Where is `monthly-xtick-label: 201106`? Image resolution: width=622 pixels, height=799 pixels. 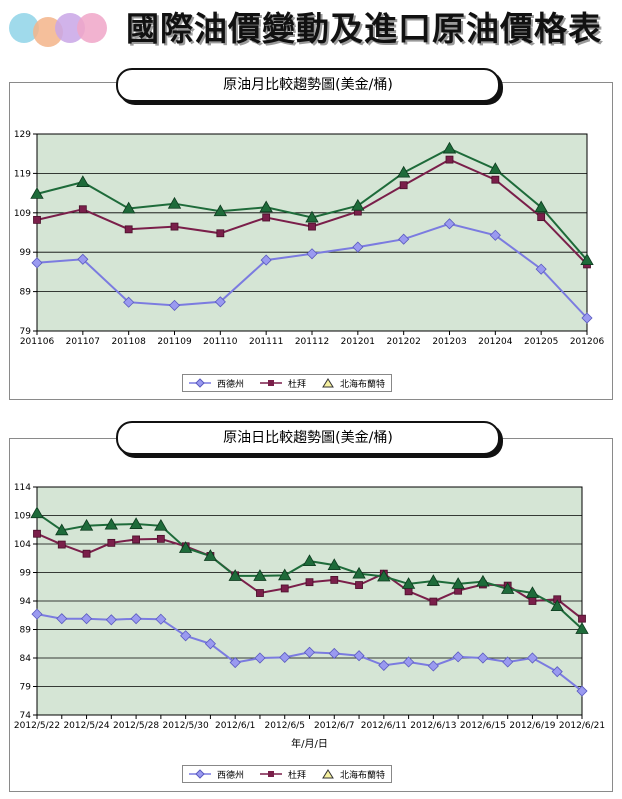 monthly-xtick-label: 201106 is located at coordinates (37, 342).